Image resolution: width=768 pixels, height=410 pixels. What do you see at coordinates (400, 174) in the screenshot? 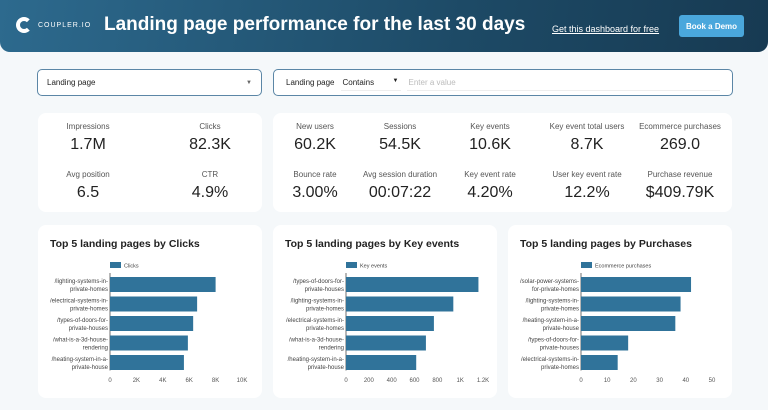
I see `kpi-label: Avg session duration` at bounding box center [400, 174].